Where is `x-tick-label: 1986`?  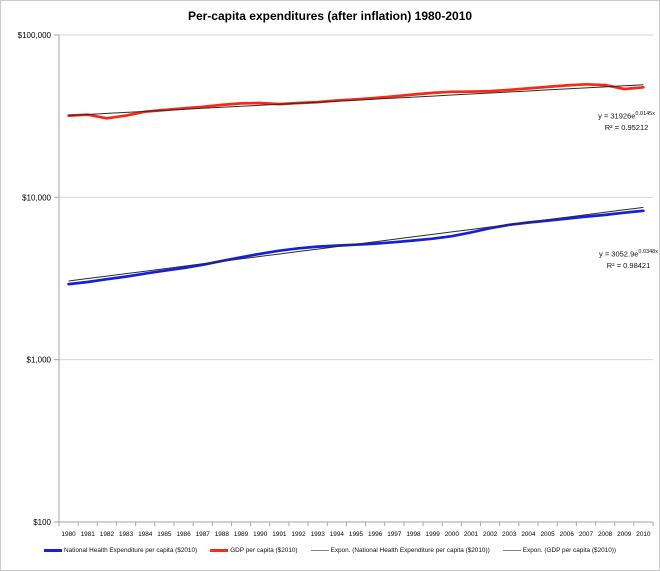
x-tick-label: 1986 is located at coordinates (183, 534).